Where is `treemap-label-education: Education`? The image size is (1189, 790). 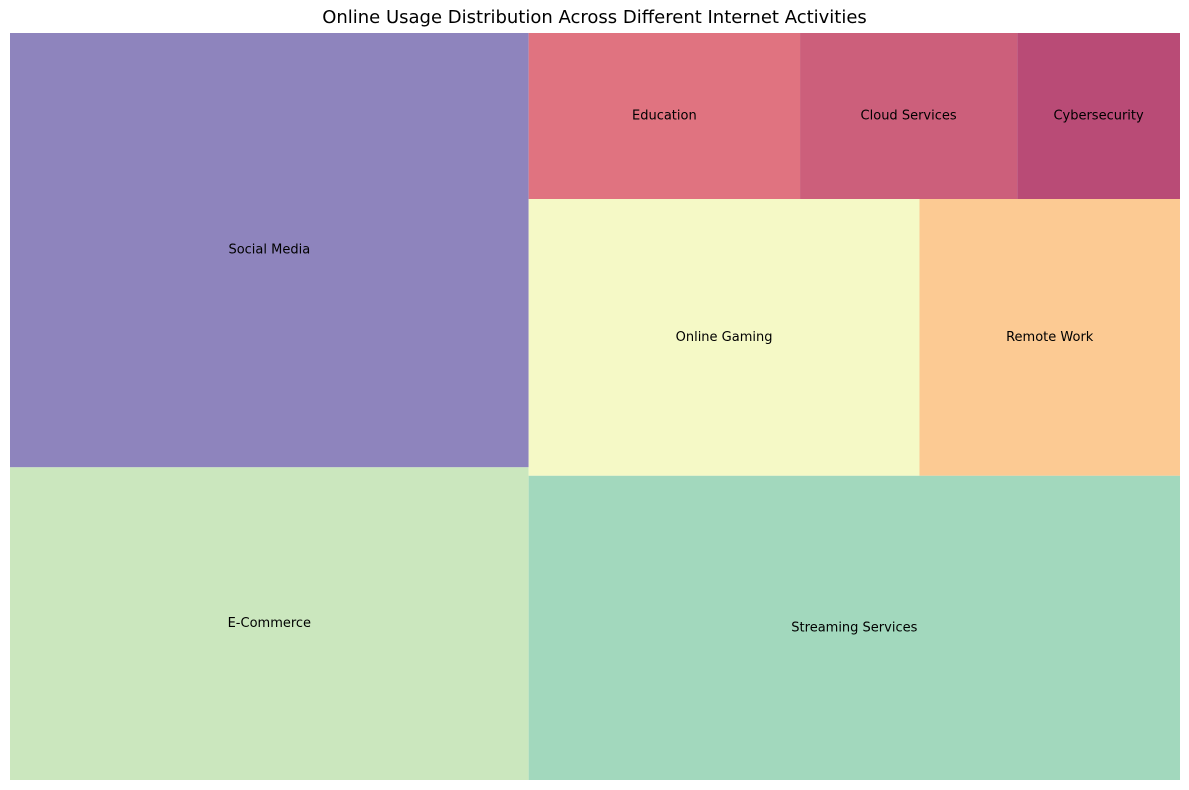
treemap-label-education: Education is located at coordinates (664, 116).